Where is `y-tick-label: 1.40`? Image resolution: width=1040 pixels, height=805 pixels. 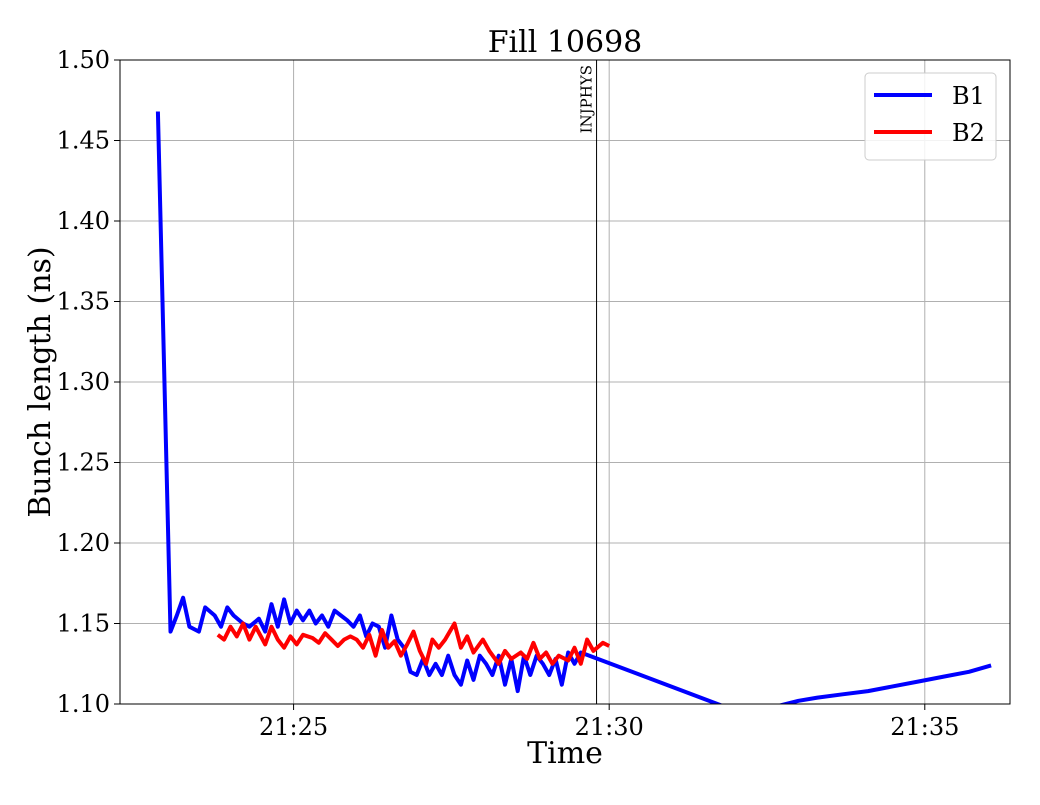
y-tick-label: 1.40 is located at coordinates (83, 221).